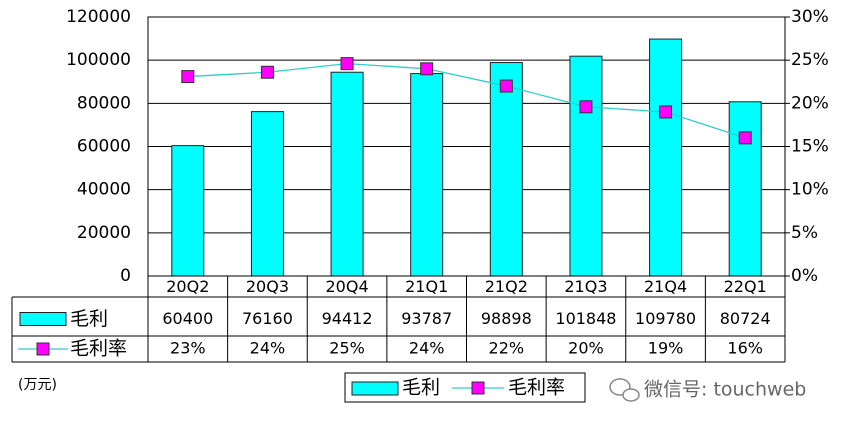 The width and height of the screenshot is (844, 429). I want to click on x-tick-label: 21Q3, so click(585, 286).